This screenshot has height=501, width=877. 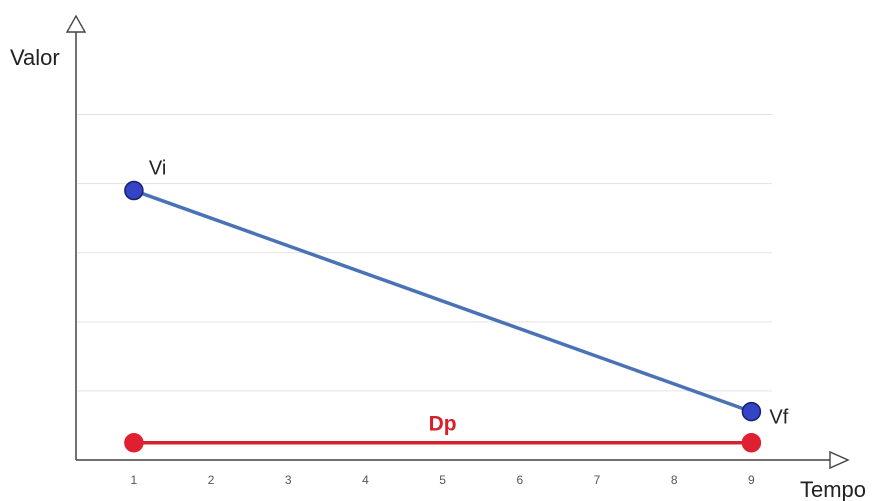 I want to click on x-tick-label: 2, so click(x=211, y=480).